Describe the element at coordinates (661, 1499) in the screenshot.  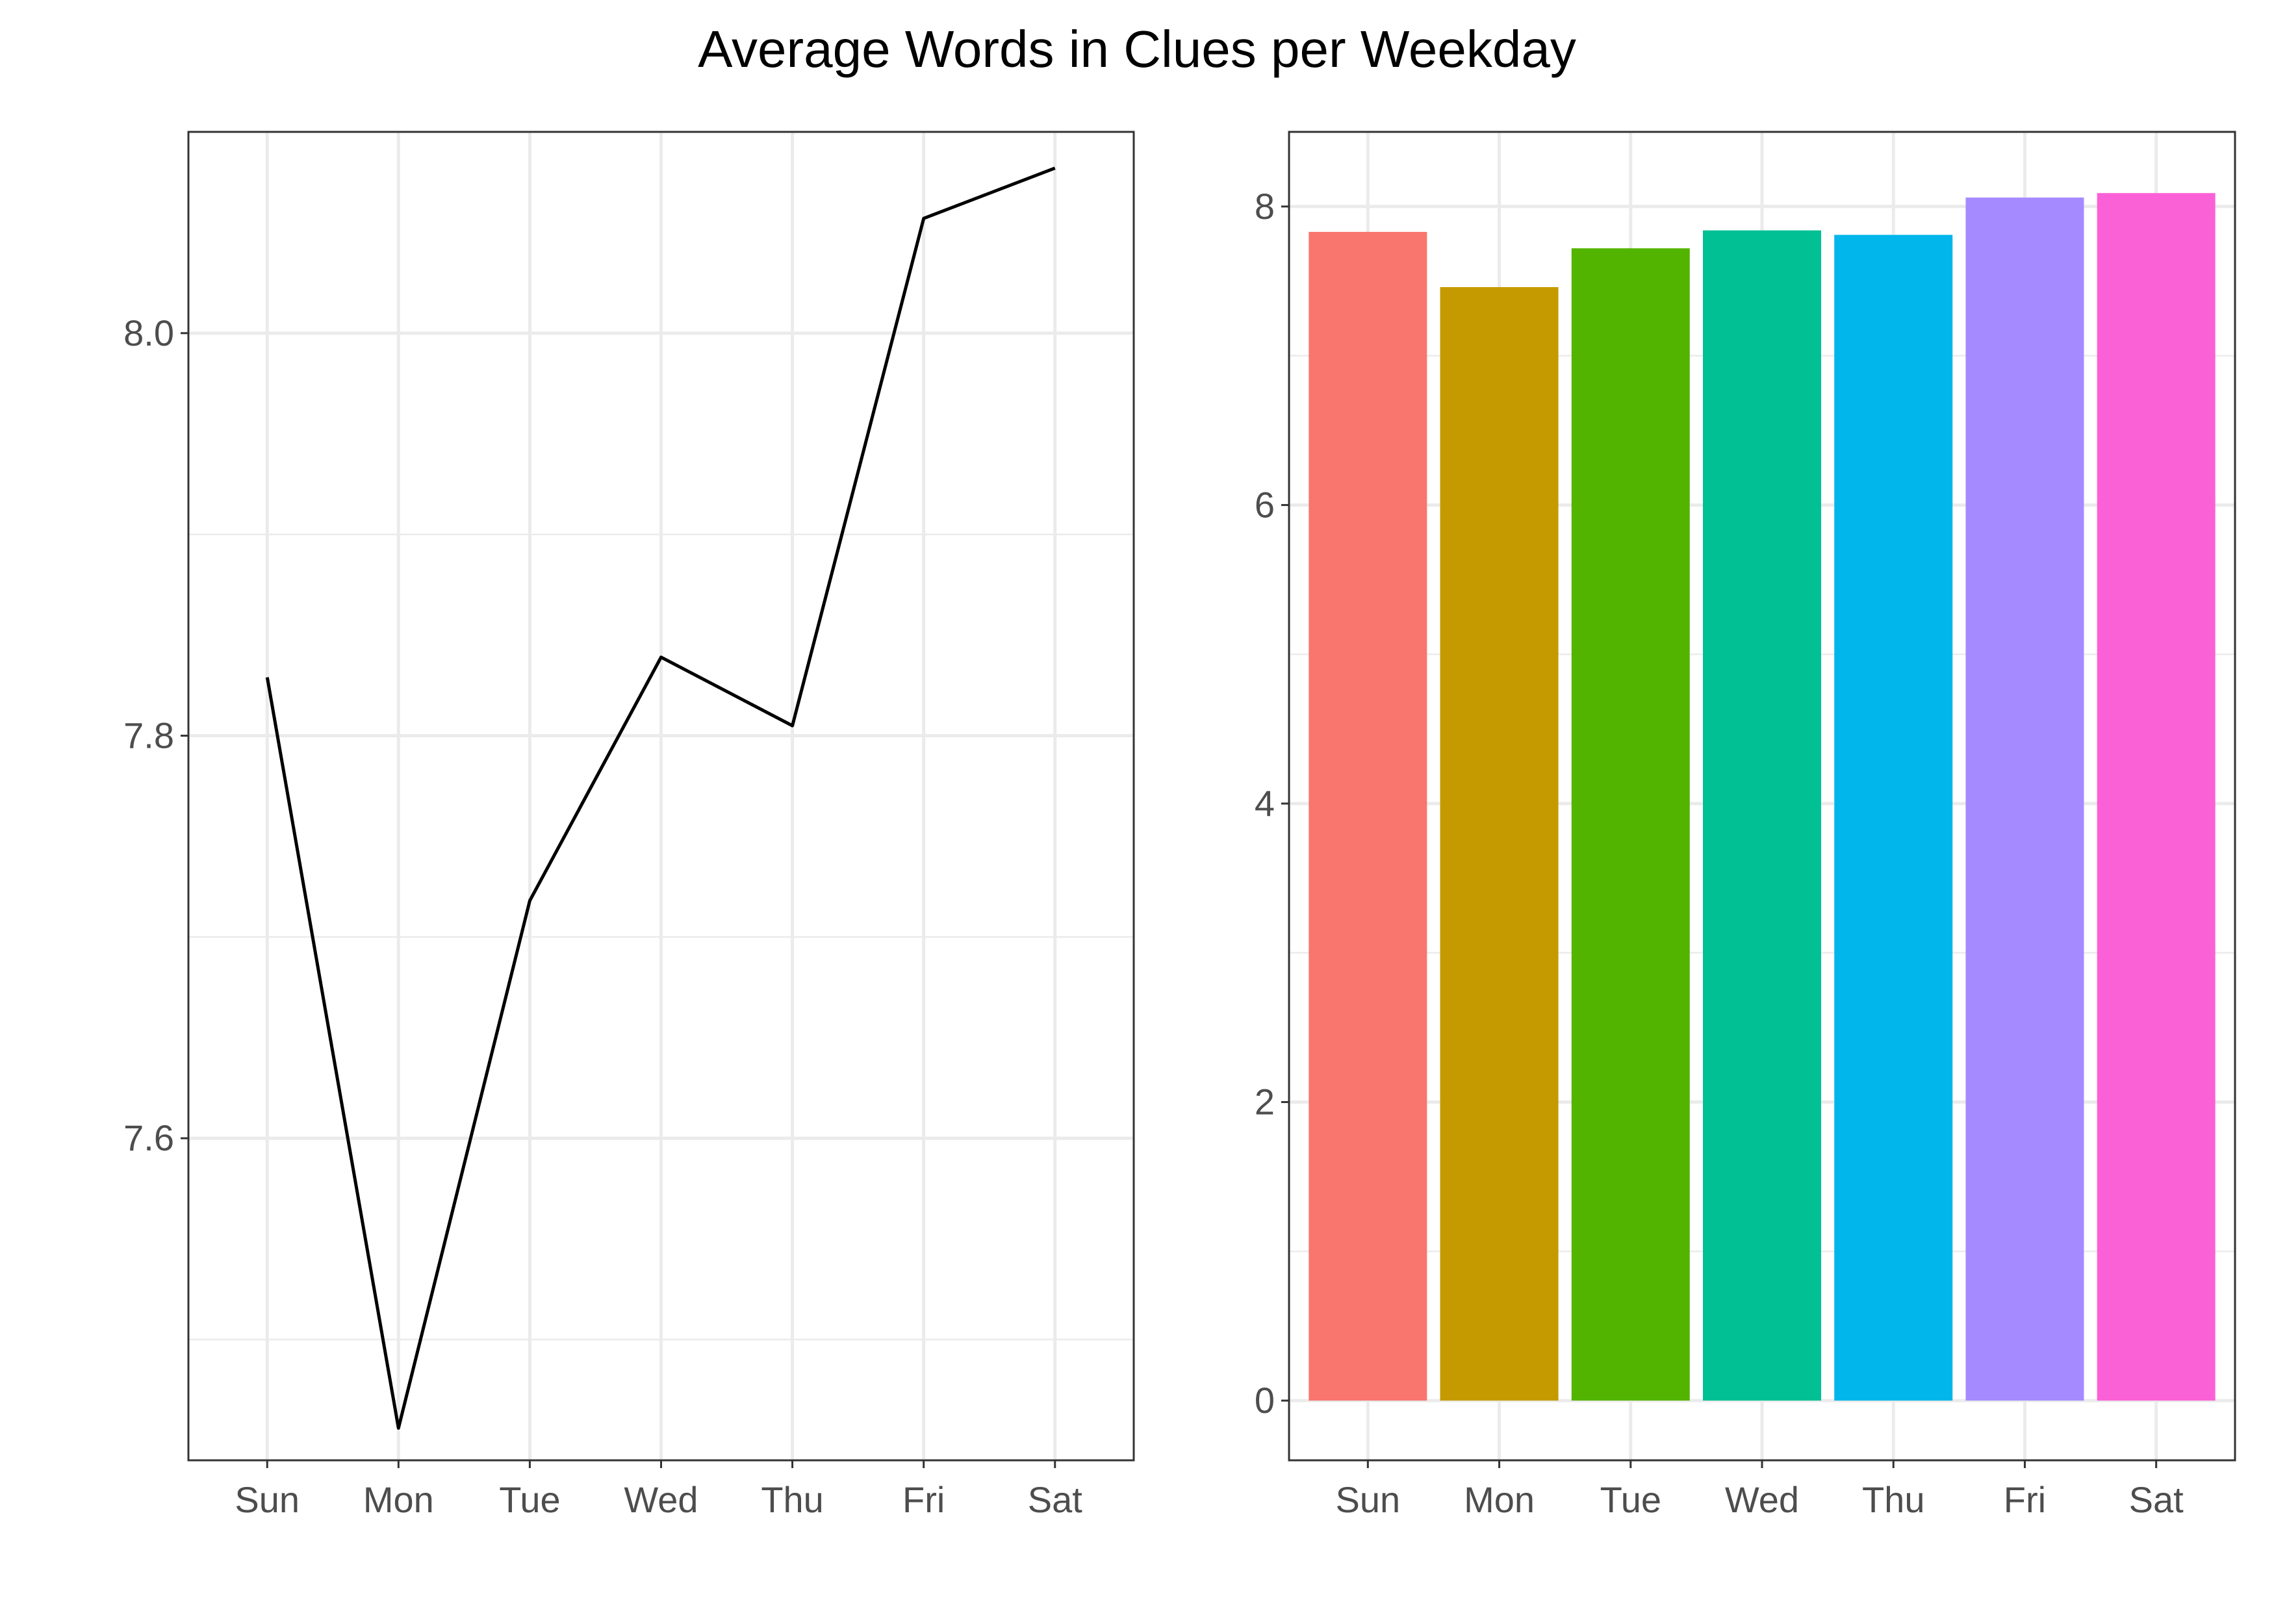
I see `line-chart-x-tick-label-wed: Wed` at that location.